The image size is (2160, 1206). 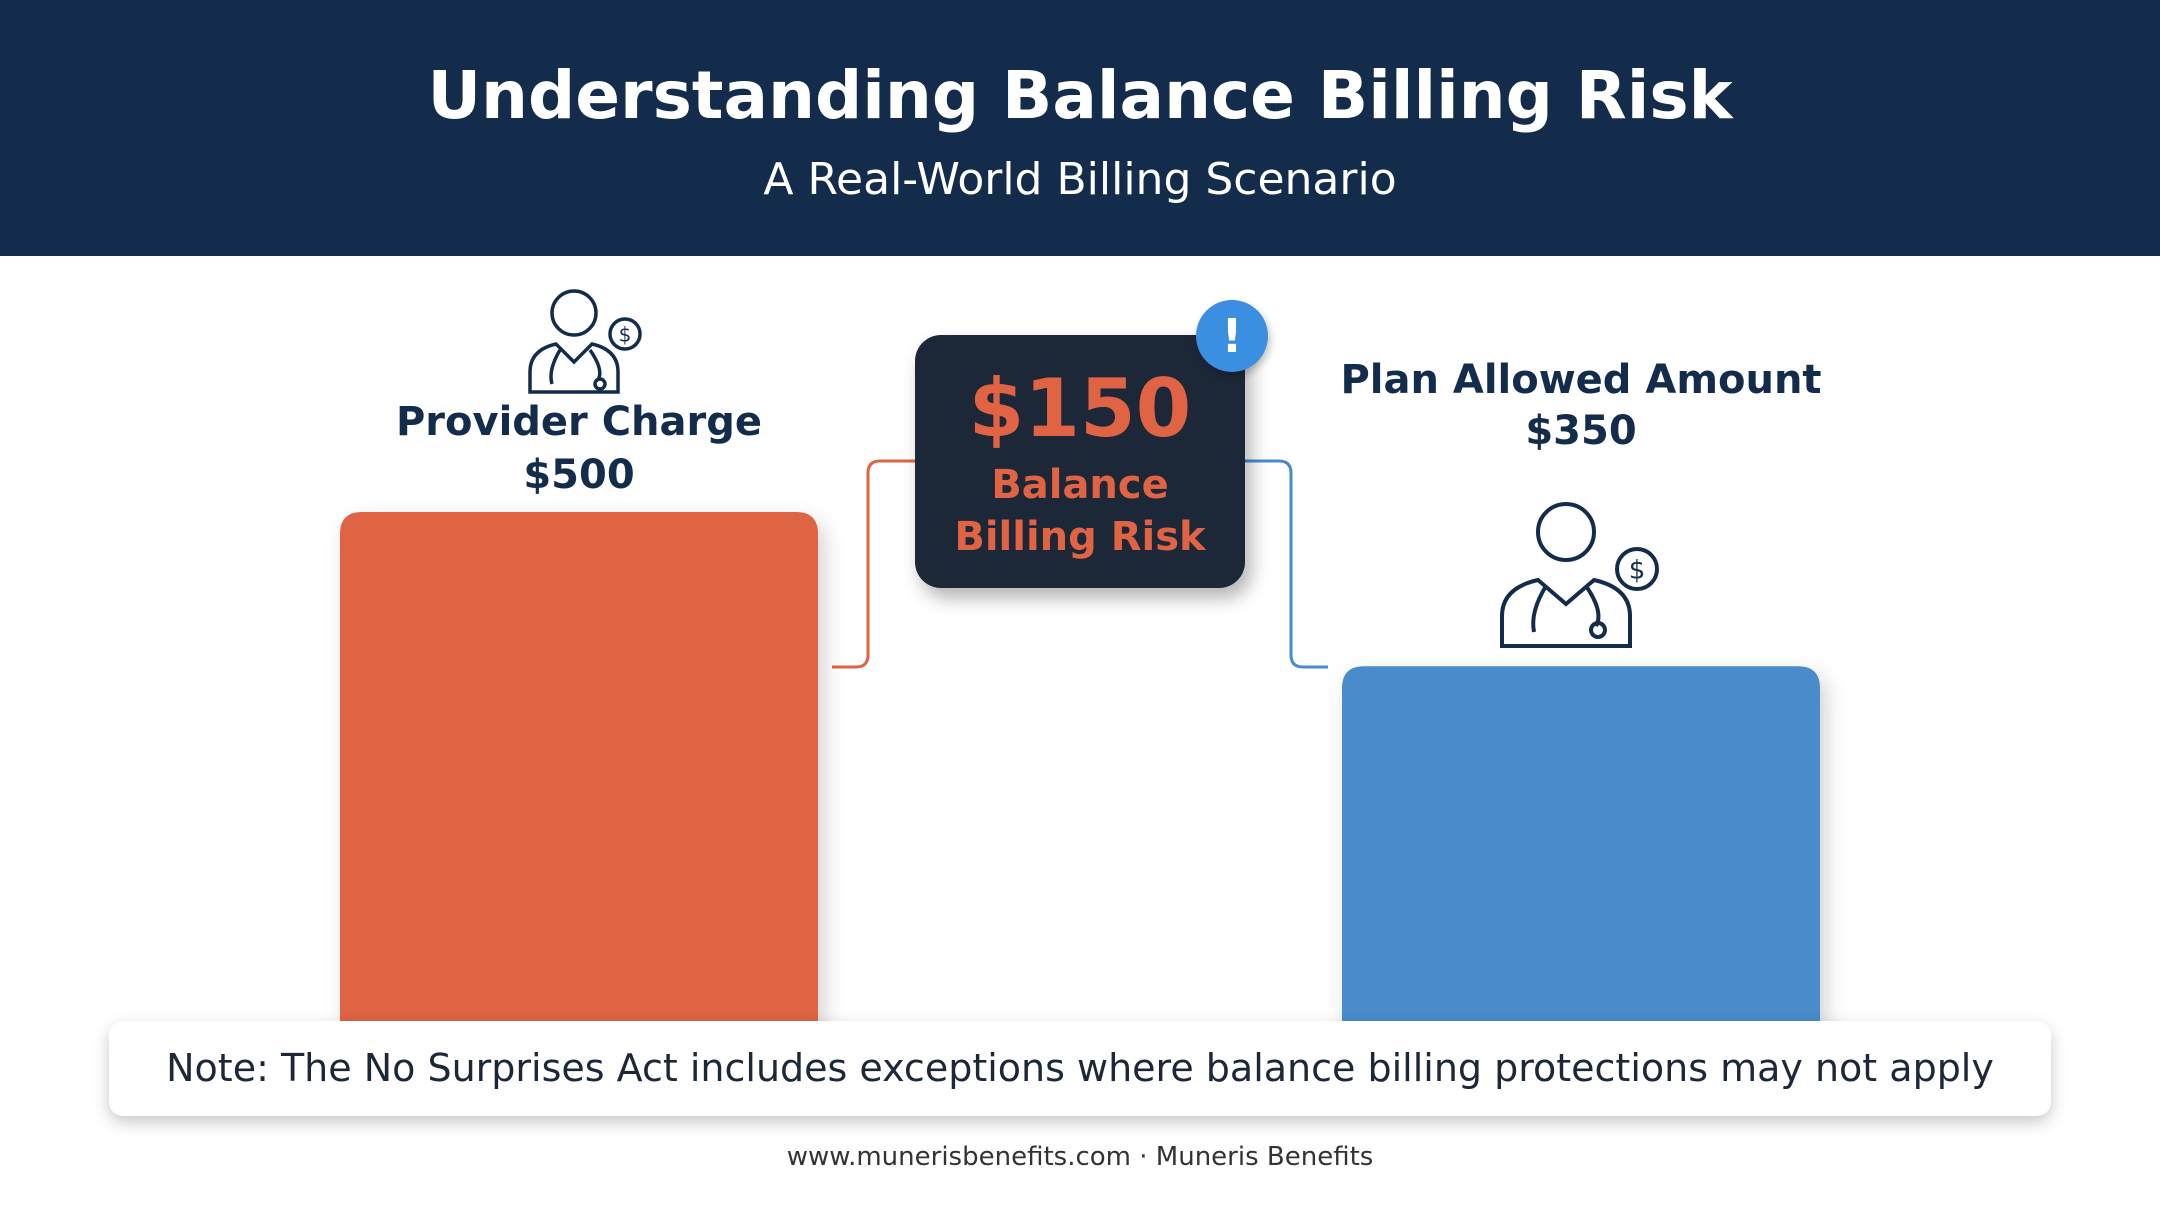 What do you see at coordinates (579, 422) in the screenshot?
I see `category-label: Provider Charge` at bounding box center [579, 422].